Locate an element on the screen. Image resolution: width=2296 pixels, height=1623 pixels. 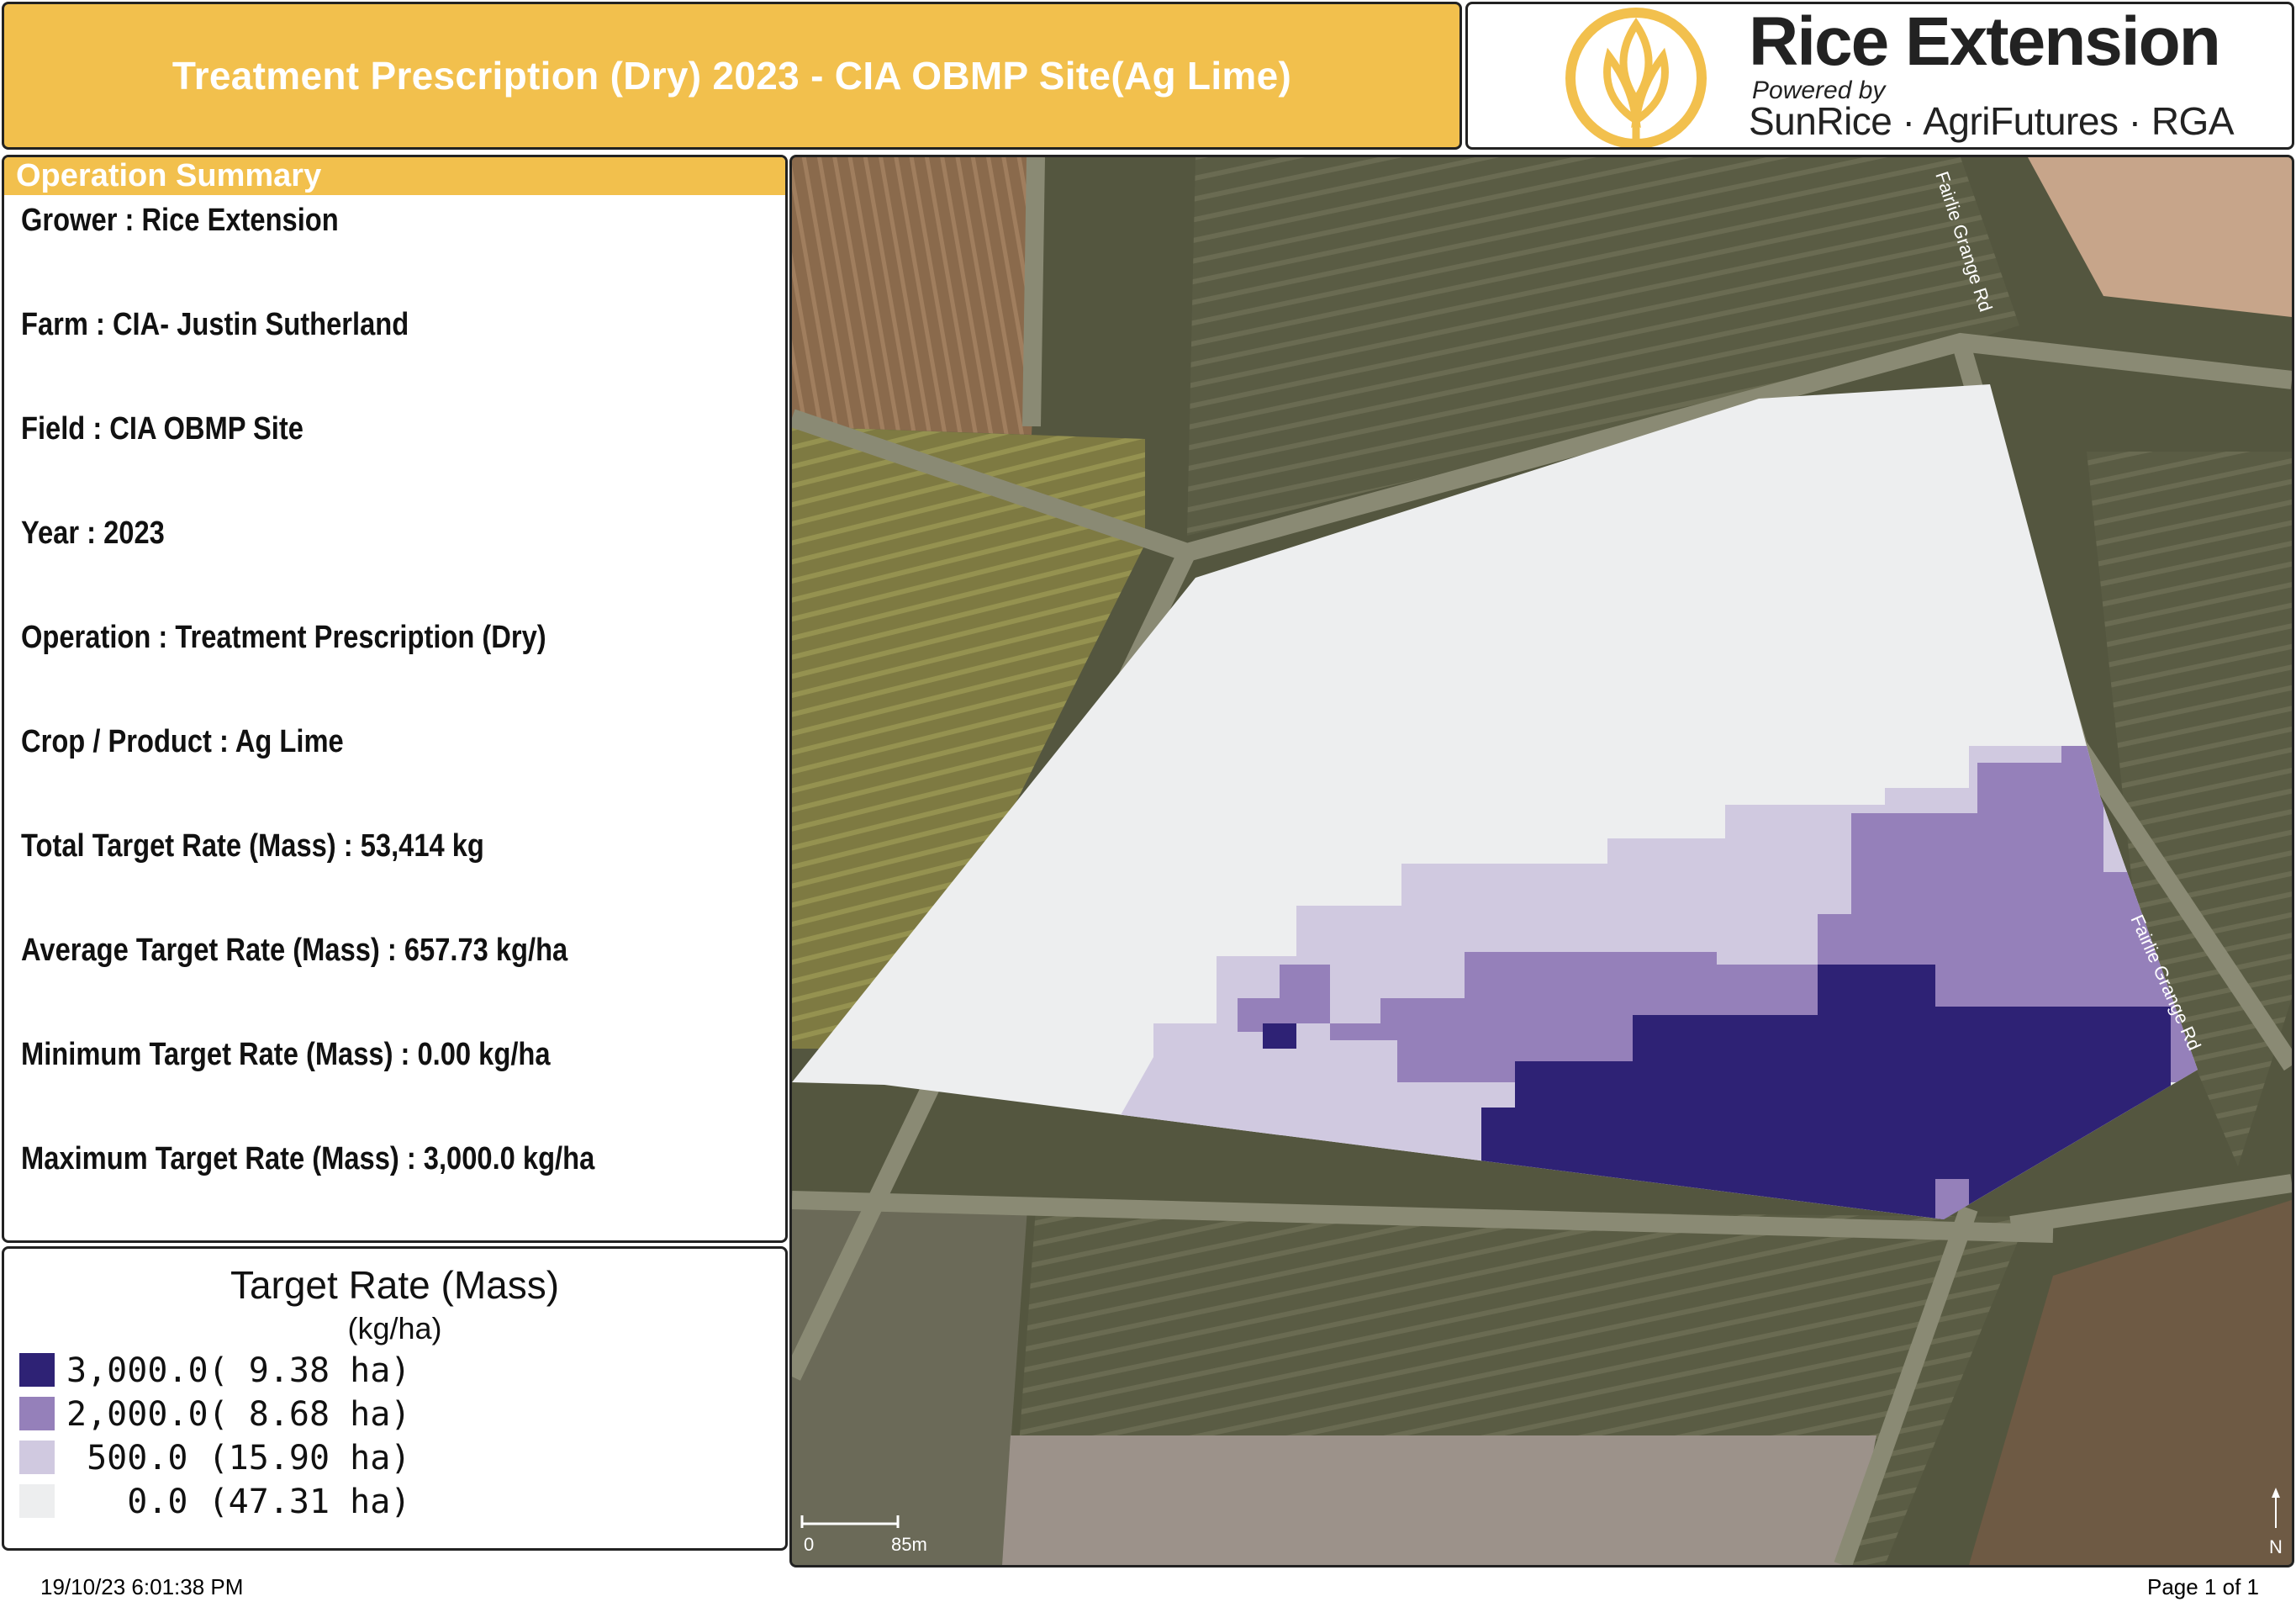
summary-grower: Grower : Rice Extension is located at coordinates (180, 220).